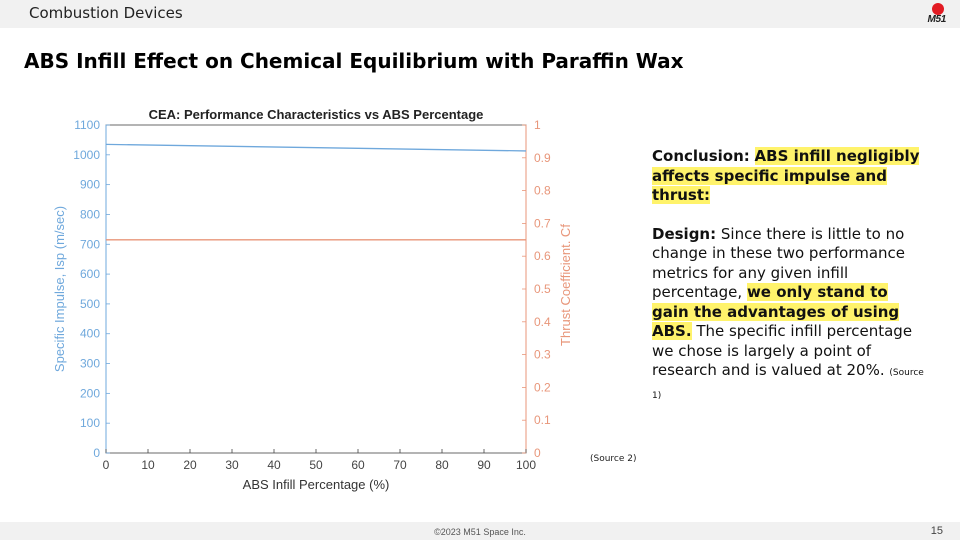 Image resolution: width=960 pixels, height=540 pixels. Describe the element at coordinates (87, 125) in the screenshot. I see `y-left-tick-label: 1100` at that location.